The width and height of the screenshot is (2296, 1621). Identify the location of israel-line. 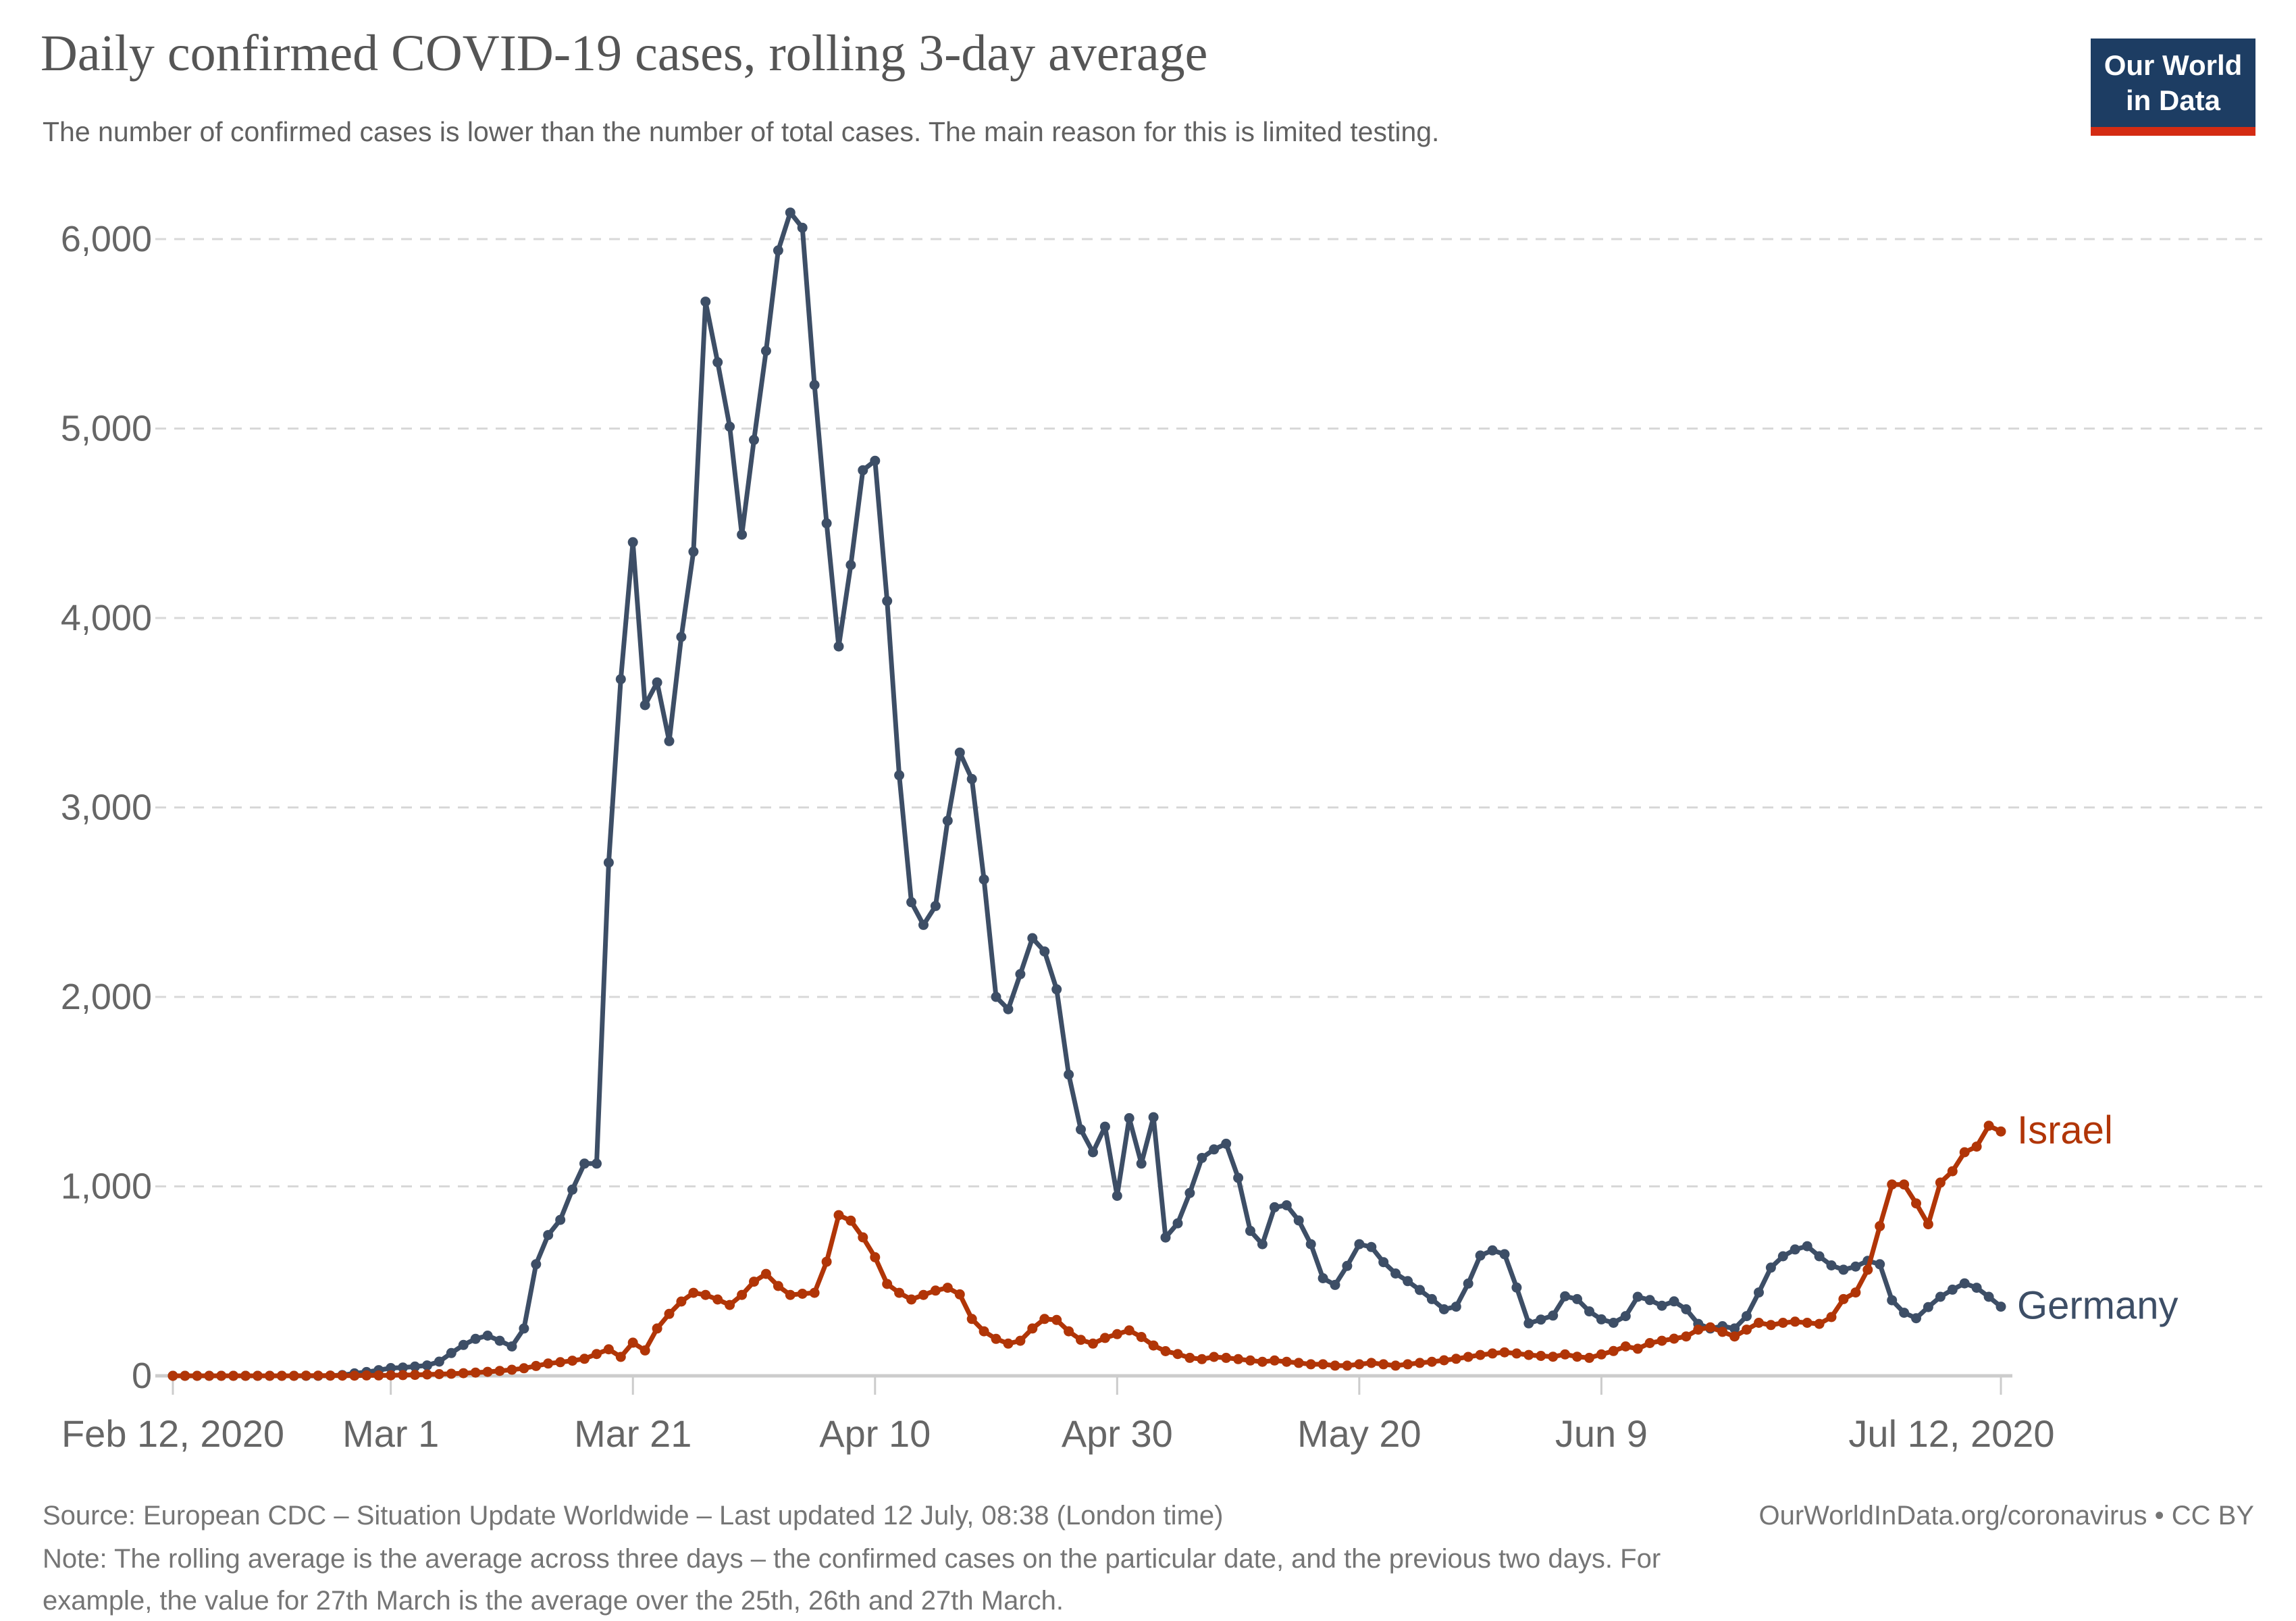
(1087, 1251).